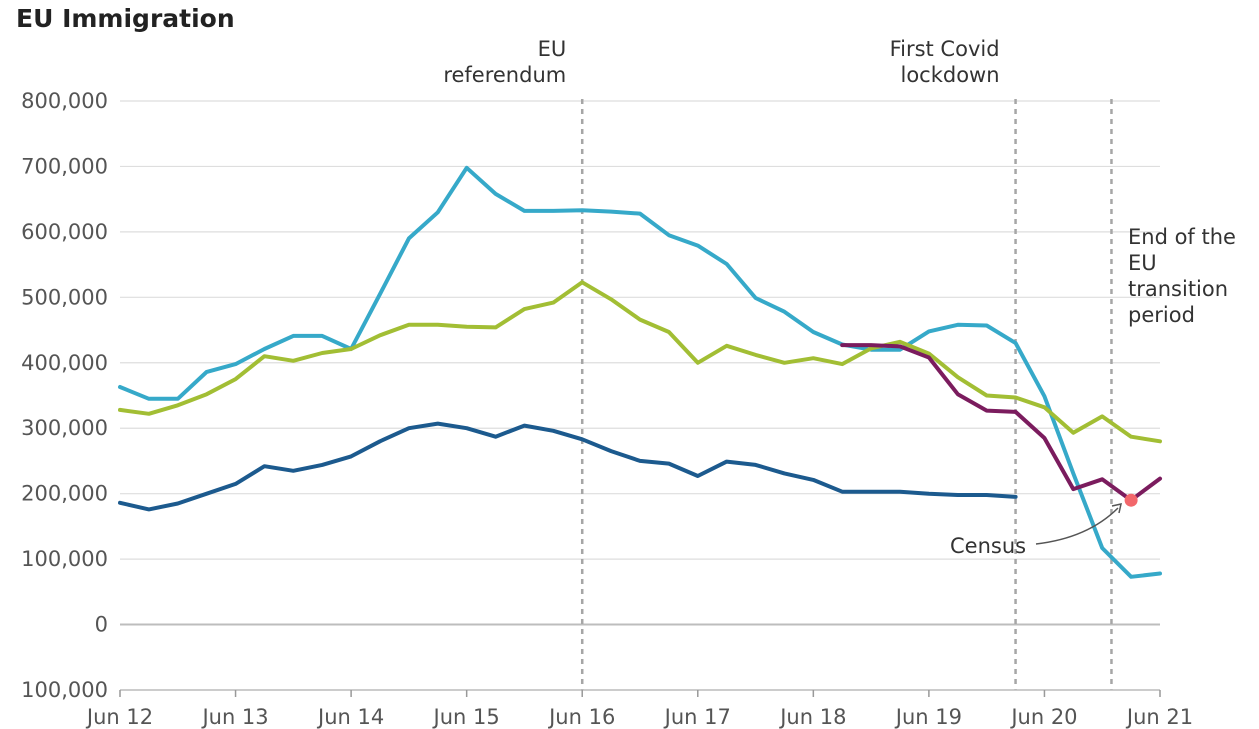 This screenshot has height=729, width=1259. What do you see at coordinates (1161, 315) in the screenshot?
I see `event-label-line: period` at bounding box center [1161, 315].